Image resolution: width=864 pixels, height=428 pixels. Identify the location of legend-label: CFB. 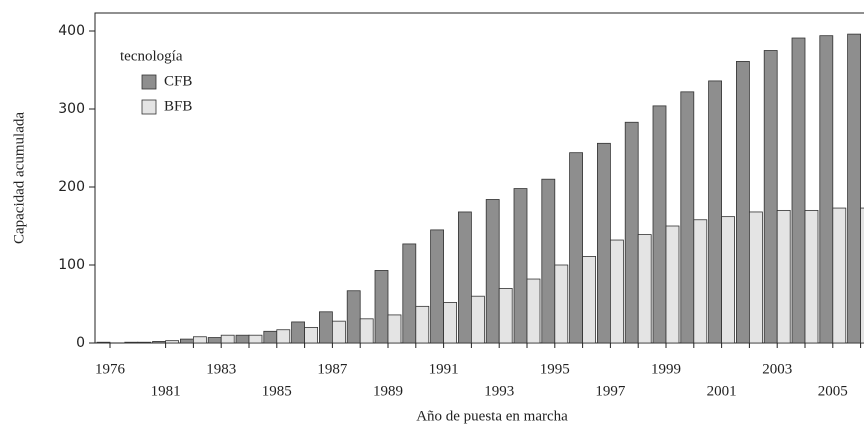
(178, 81).